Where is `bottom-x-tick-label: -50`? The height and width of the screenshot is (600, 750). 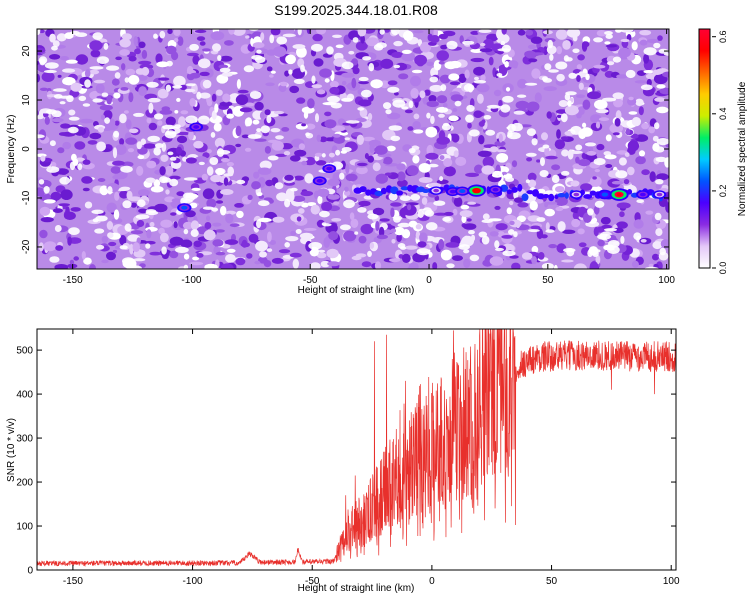 bottom-x-tick-label: -50 is located at coordinates (312, 581).